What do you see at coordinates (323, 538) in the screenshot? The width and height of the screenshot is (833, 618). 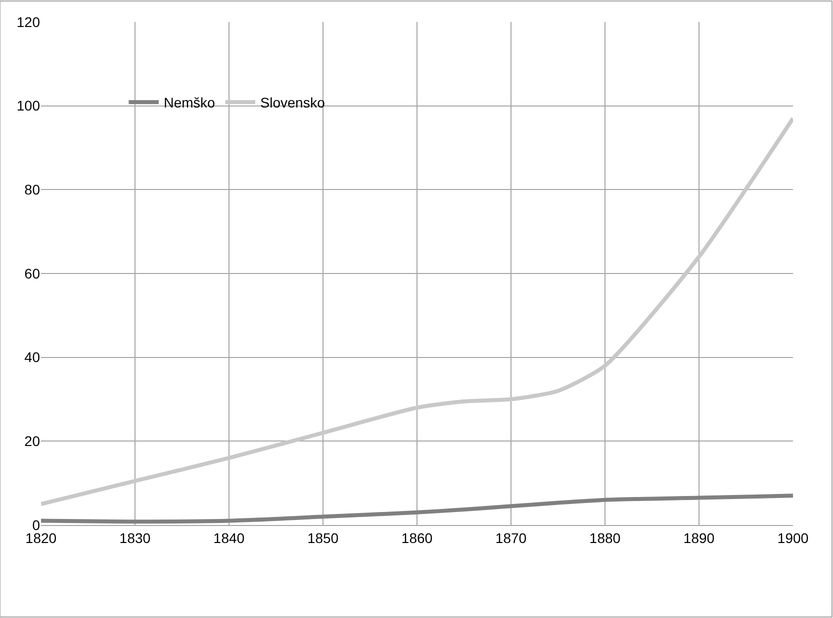 I see `x-tick-label: 1850` at bounding box center [323, 538].